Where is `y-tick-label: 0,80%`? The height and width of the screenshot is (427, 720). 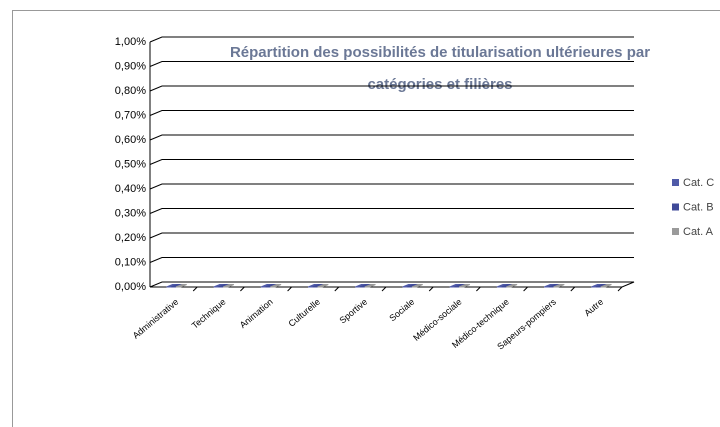
y-tick-label: 0,80% is located at coordinates (130, 91).